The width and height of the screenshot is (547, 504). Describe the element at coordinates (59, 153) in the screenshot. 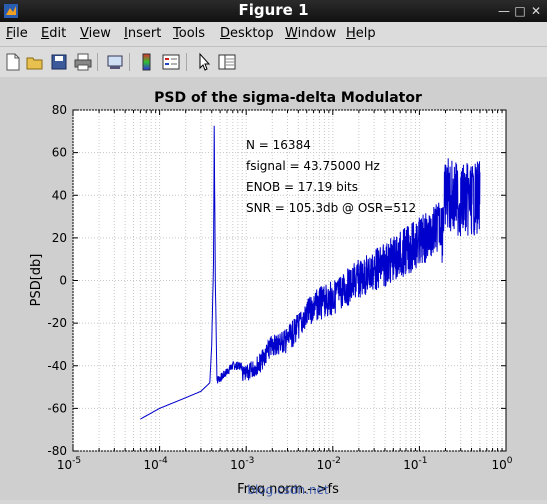

I see `y-tick-label: 60` at that location.